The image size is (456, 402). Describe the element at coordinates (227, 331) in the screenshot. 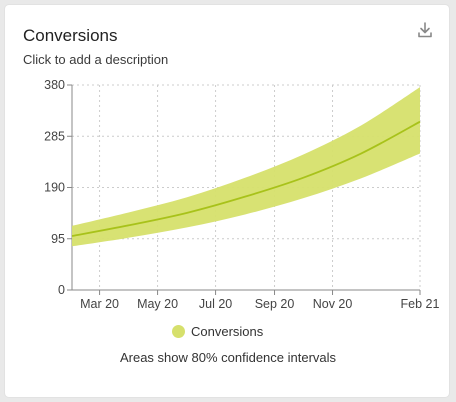

I see `legend-label: Conversions` at that location.